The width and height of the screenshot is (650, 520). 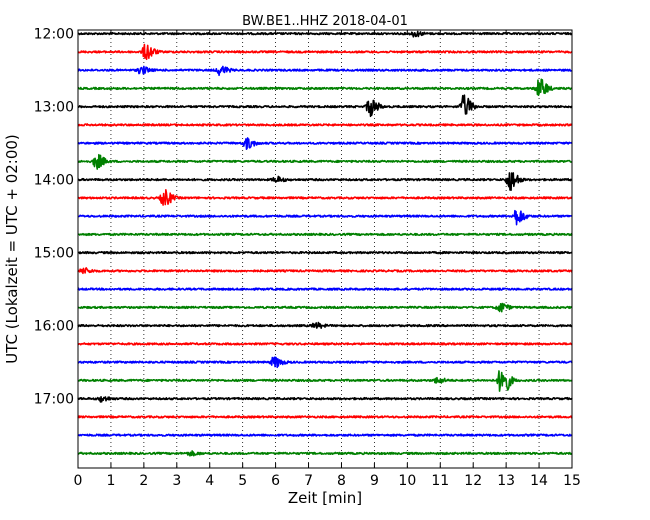 What do you see at coordinates (12, 249) in the screenshot?
I see `y-axis-label: UTC (Lokalzeit = UTC + 02:00)` at bounding box center [12, 249].